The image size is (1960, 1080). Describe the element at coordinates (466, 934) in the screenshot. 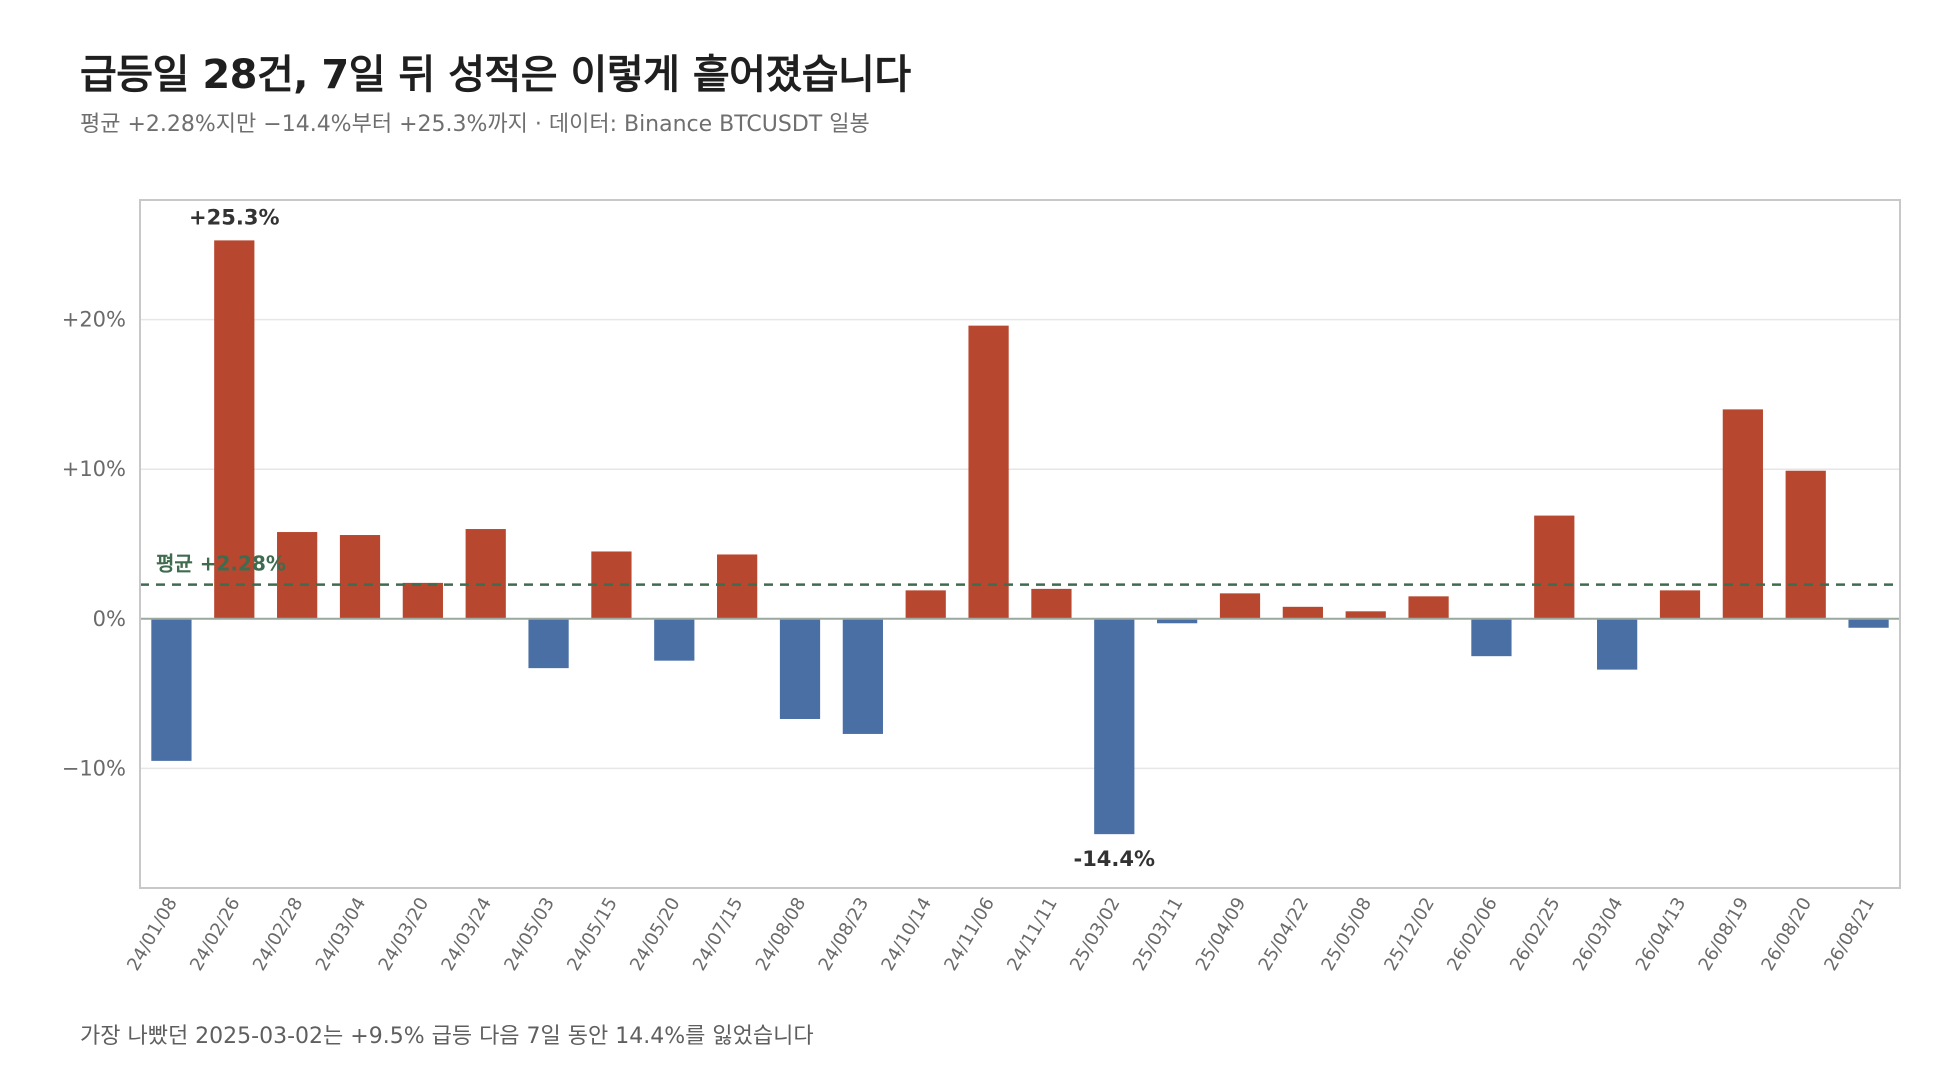

I see `x-tick-label: 24/03/24` at that location.